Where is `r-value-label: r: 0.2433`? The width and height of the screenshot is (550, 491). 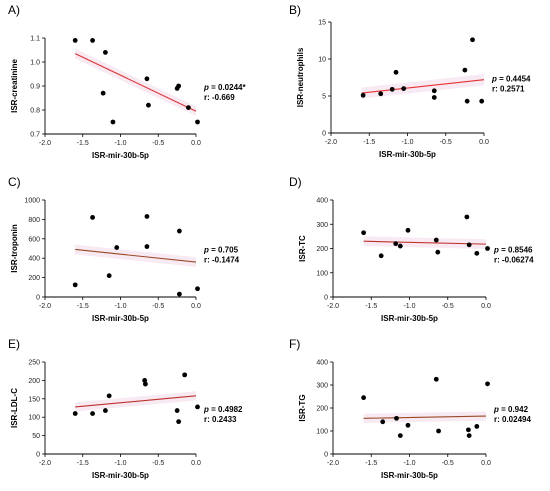 r-value-label: r: 0.2433 is located at coordinates (220, 419).